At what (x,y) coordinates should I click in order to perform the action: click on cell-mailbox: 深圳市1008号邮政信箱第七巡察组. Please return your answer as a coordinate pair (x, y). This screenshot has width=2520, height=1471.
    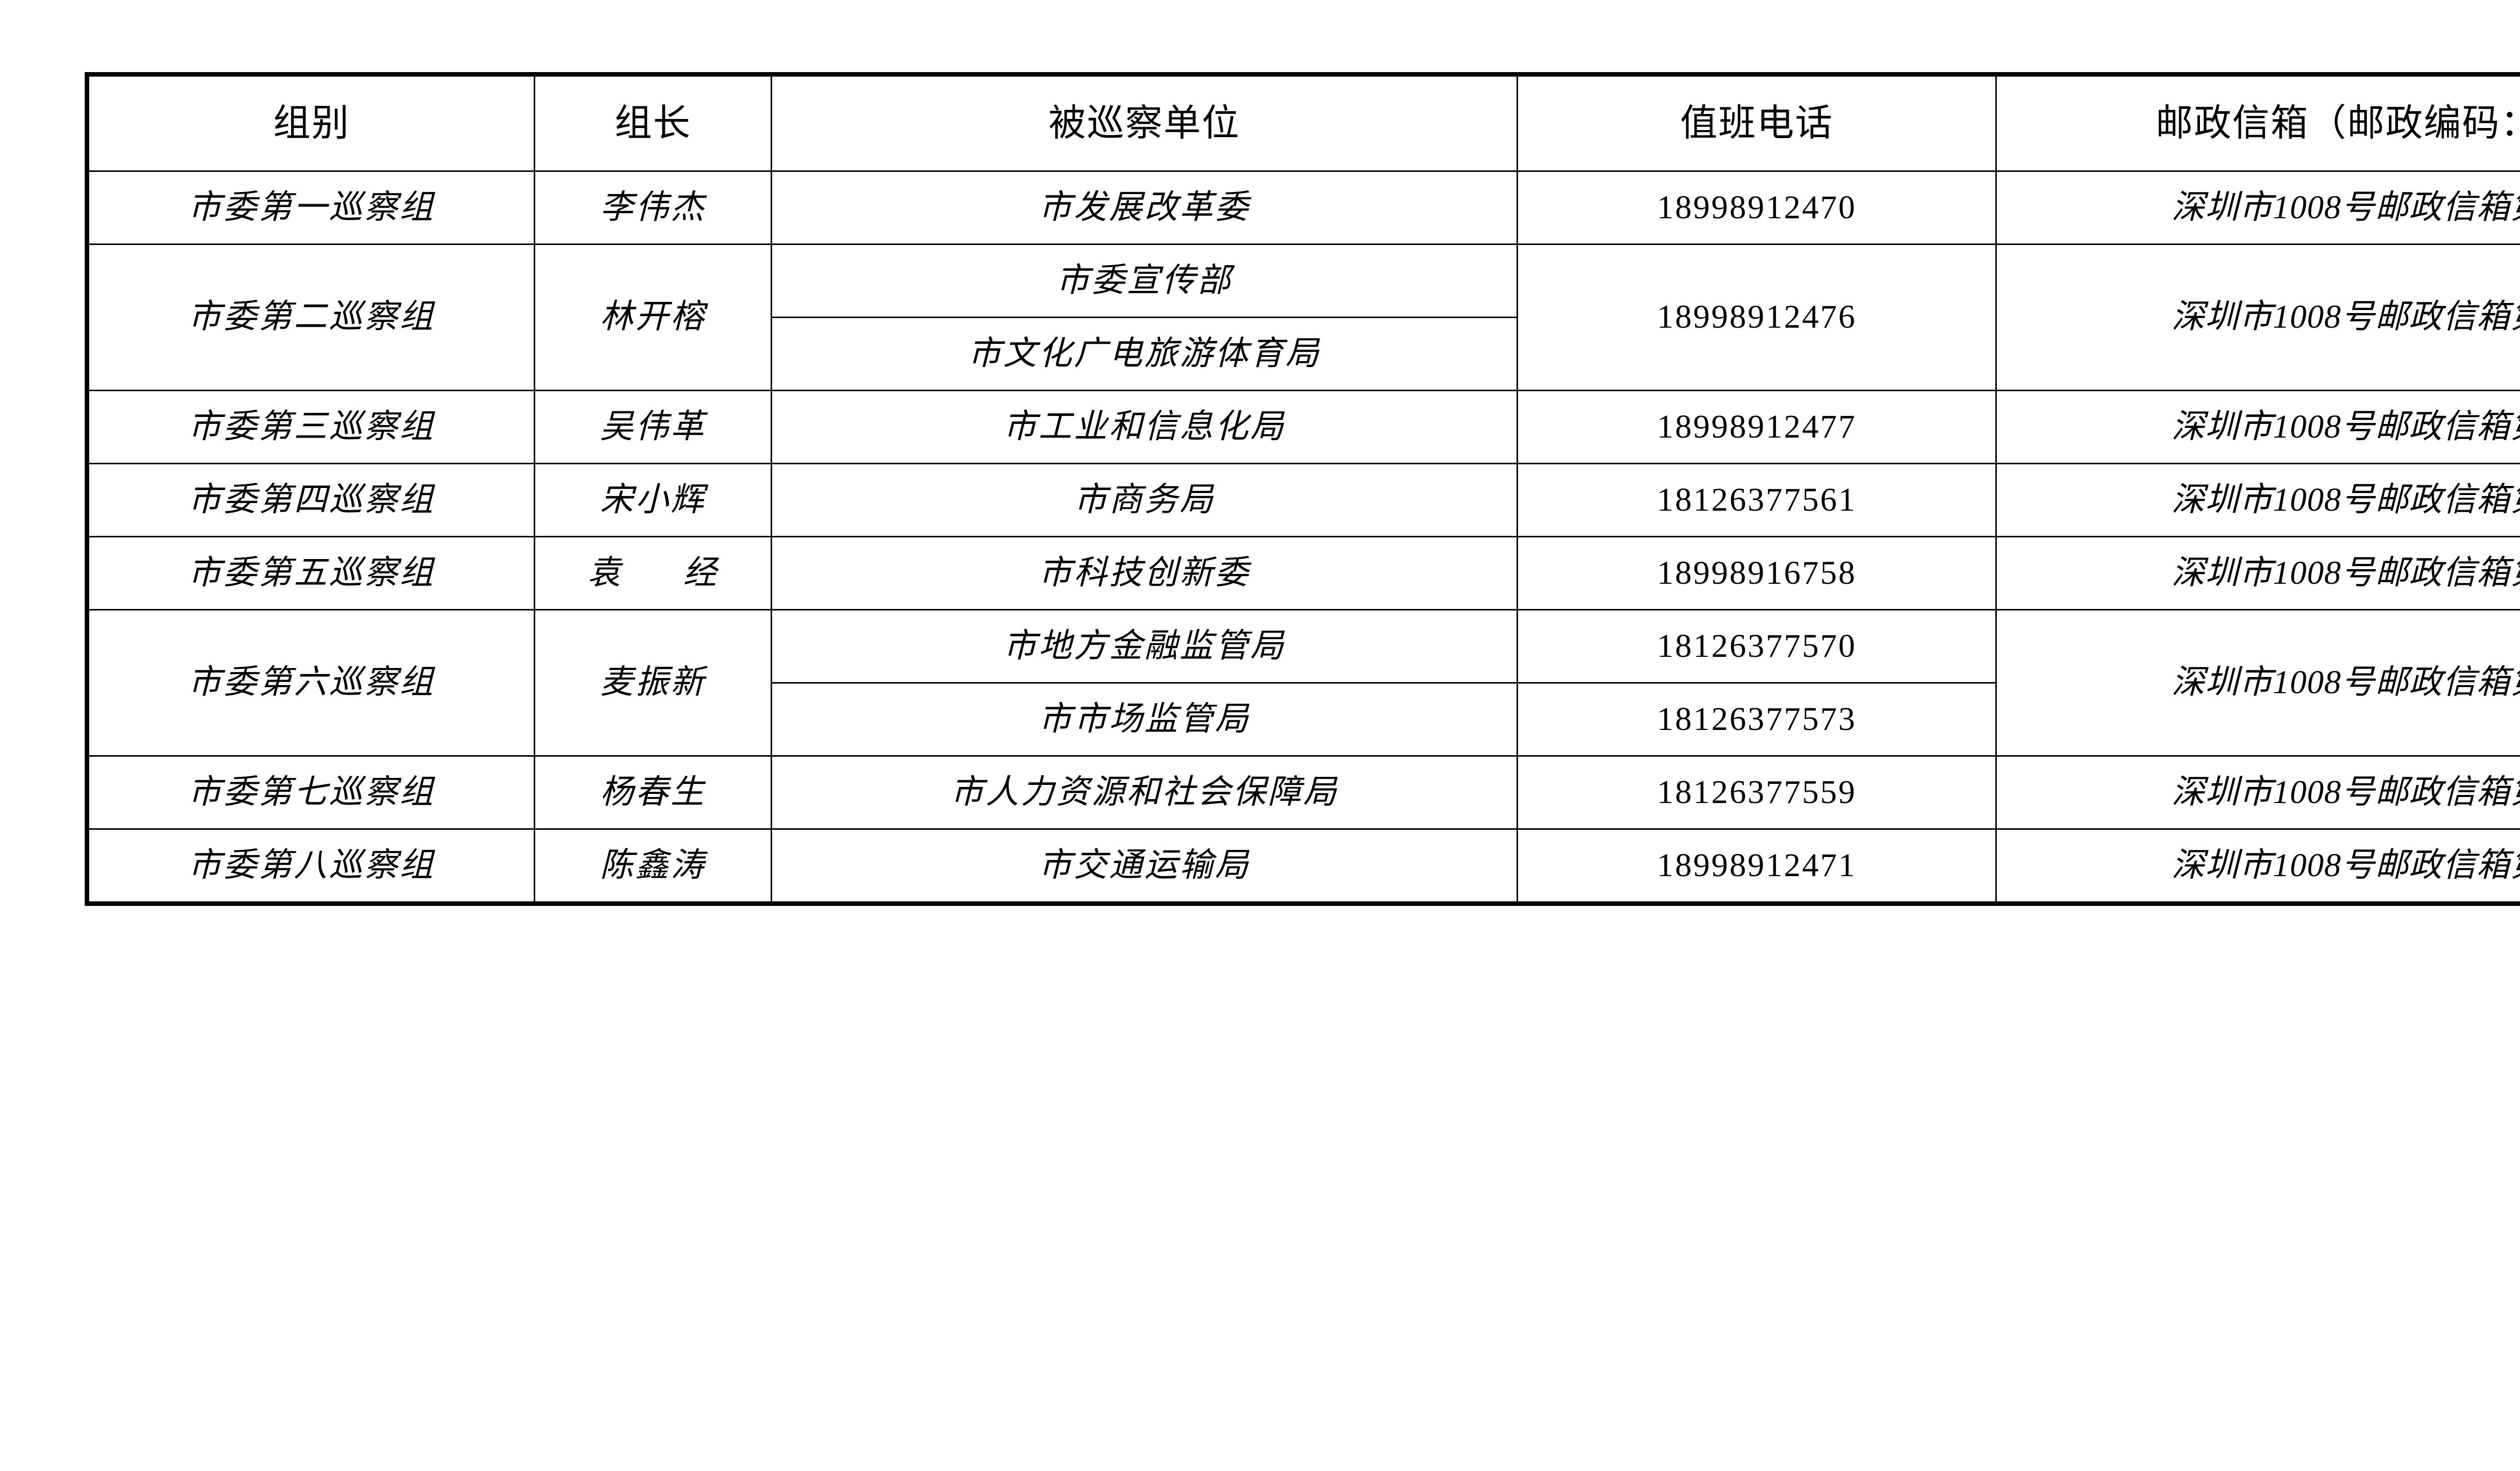
    Looking at the image, I should click on (2257, 792).